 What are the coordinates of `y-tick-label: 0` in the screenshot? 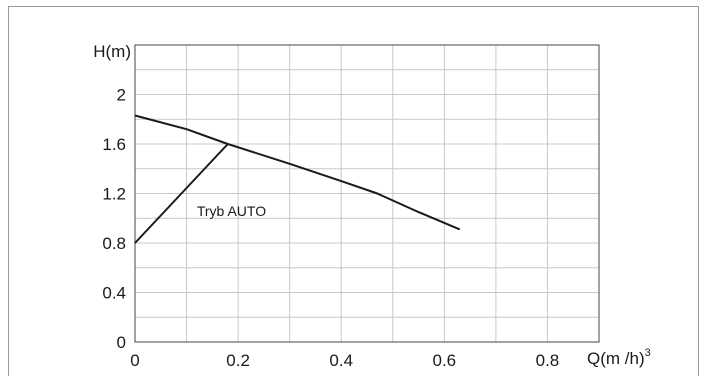 It's located at (121, 342).